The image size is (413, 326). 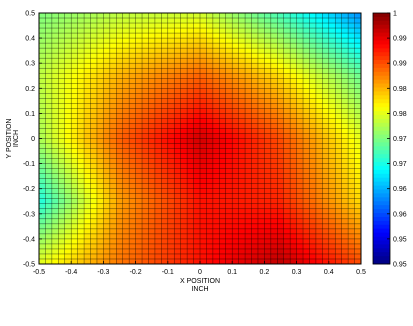 What do you see at coordinates (29, 214) in the screenshot?
I see `y-tick-label: -0.3` at bounding box center [29, 214].